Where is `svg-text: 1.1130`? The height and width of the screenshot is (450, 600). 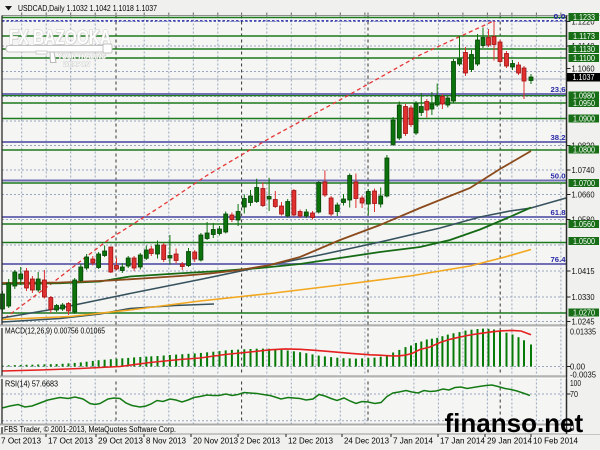 svg-text: 1.1130 is located at coordinates (584, 49).